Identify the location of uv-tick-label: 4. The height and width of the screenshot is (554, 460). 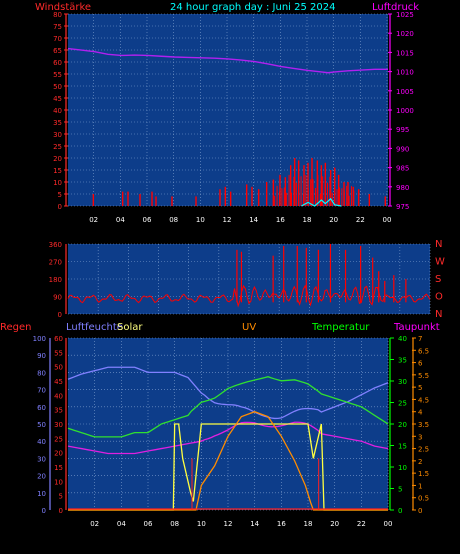
(420, 413).